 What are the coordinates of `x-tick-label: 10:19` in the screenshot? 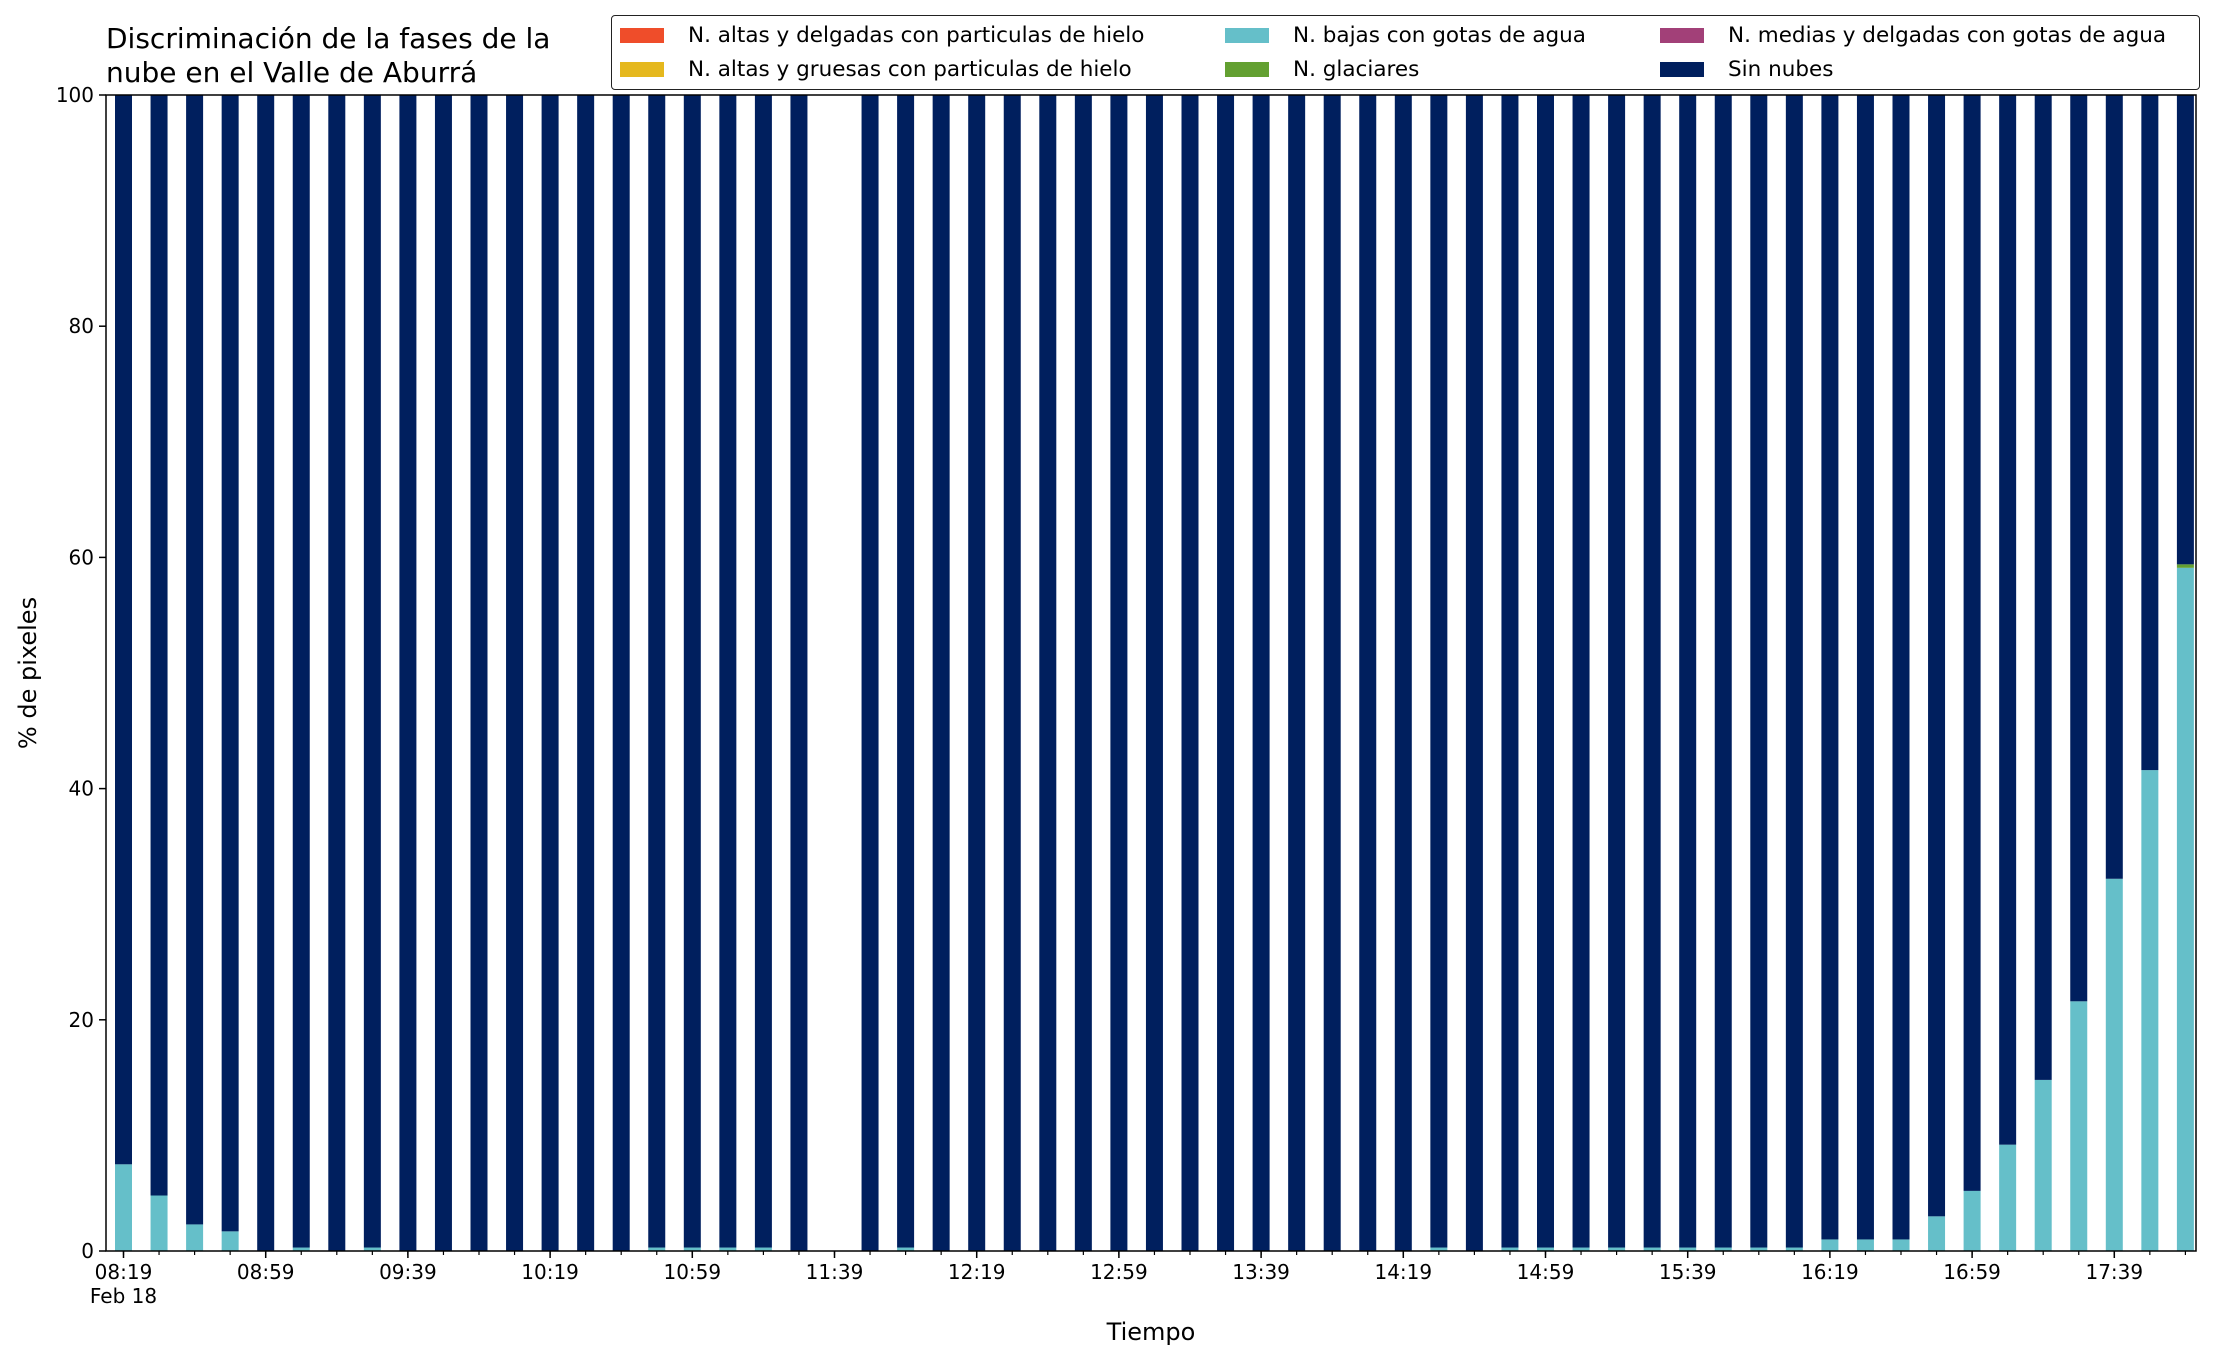 It's located at (550, 1272).